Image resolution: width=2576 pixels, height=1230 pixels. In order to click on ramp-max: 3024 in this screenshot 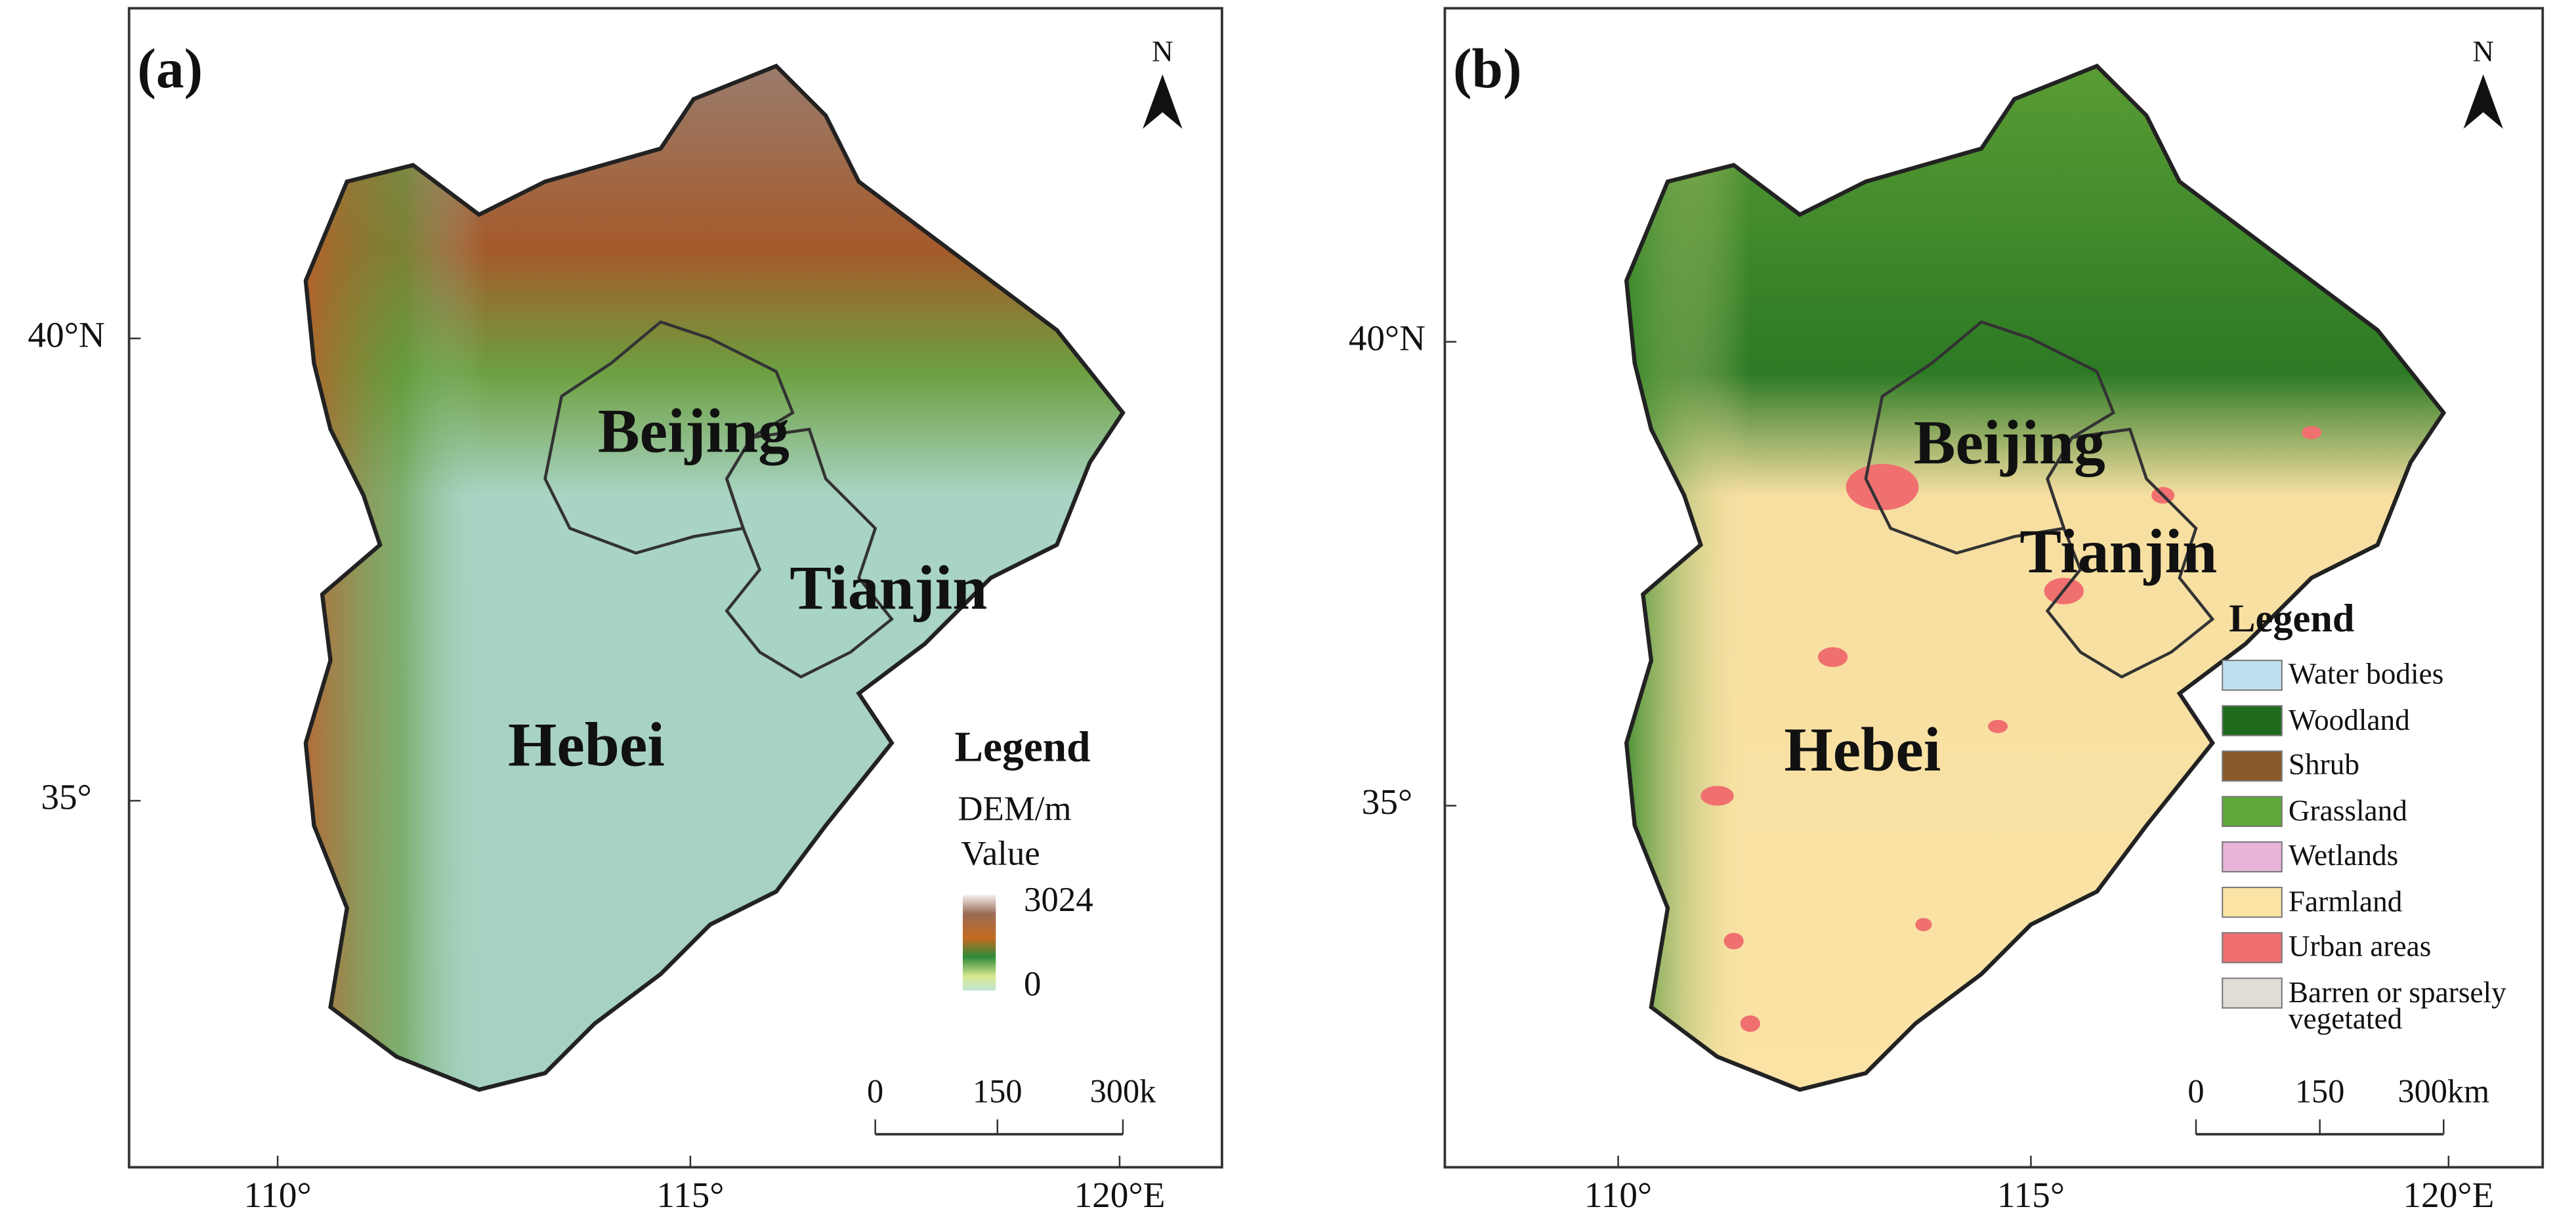, I will do `click(1058, 900)`.